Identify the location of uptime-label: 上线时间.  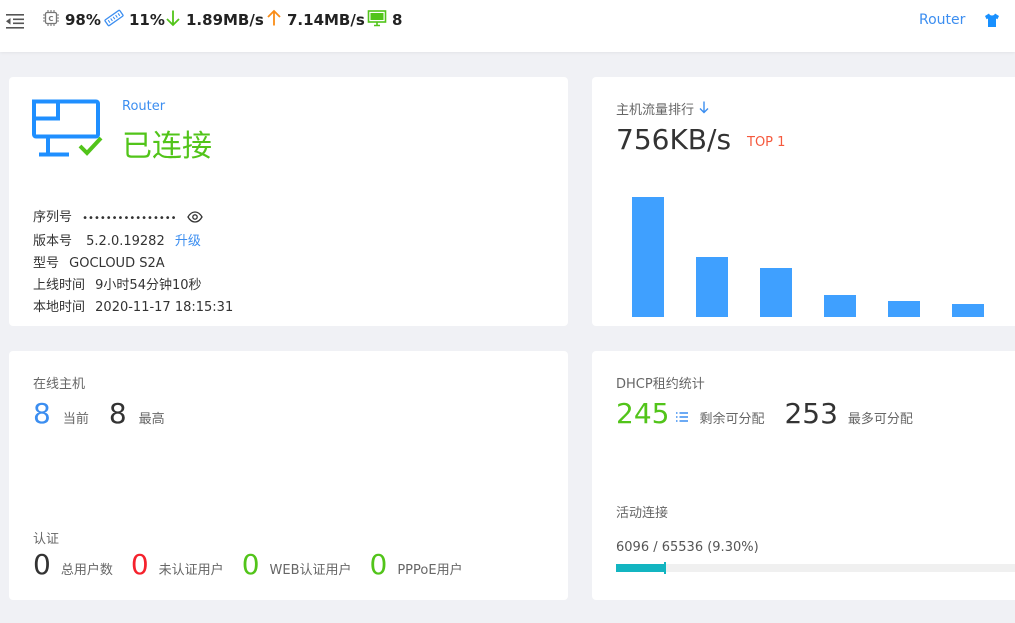
(59, 285).